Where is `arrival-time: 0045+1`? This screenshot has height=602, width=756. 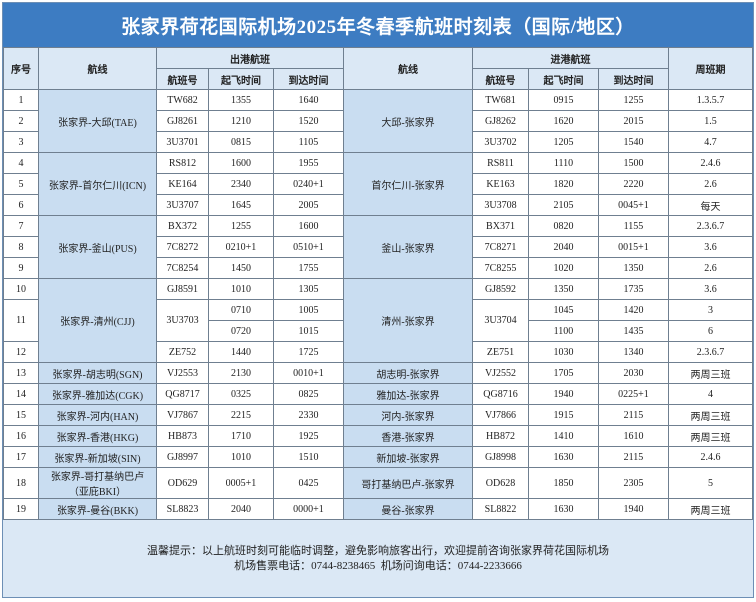 arrival-time: 0045+1 is located at coordinates (633, 205).